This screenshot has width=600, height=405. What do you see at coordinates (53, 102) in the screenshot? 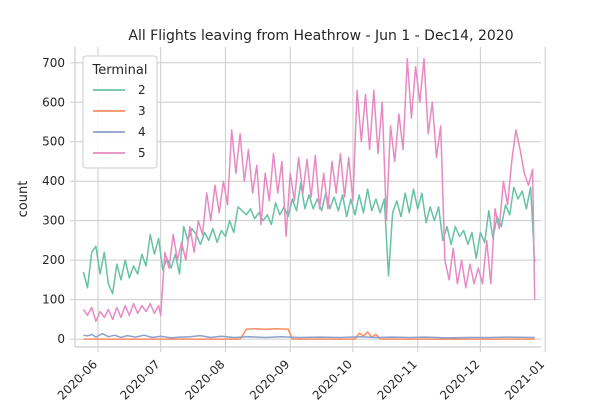
I see `y-tick-label: 600` at bounding box center [53, 102].